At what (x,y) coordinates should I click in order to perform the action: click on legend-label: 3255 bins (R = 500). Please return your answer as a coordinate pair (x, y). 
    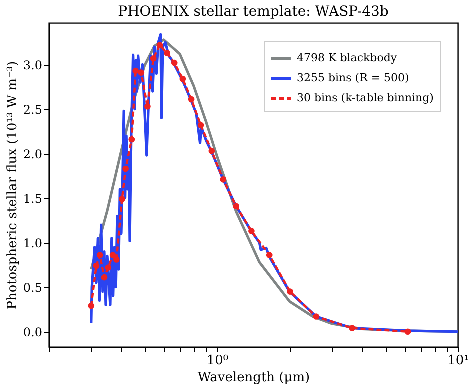
    Looking at the image, I should click on (353, 78).